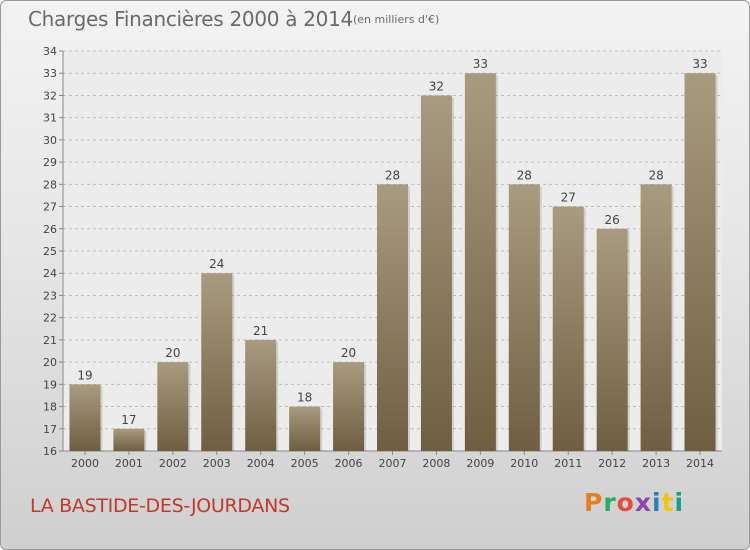  Describe the element at coordinates (656, 463) in the screenshot. I see `x-tick-label: 2013` at that location.